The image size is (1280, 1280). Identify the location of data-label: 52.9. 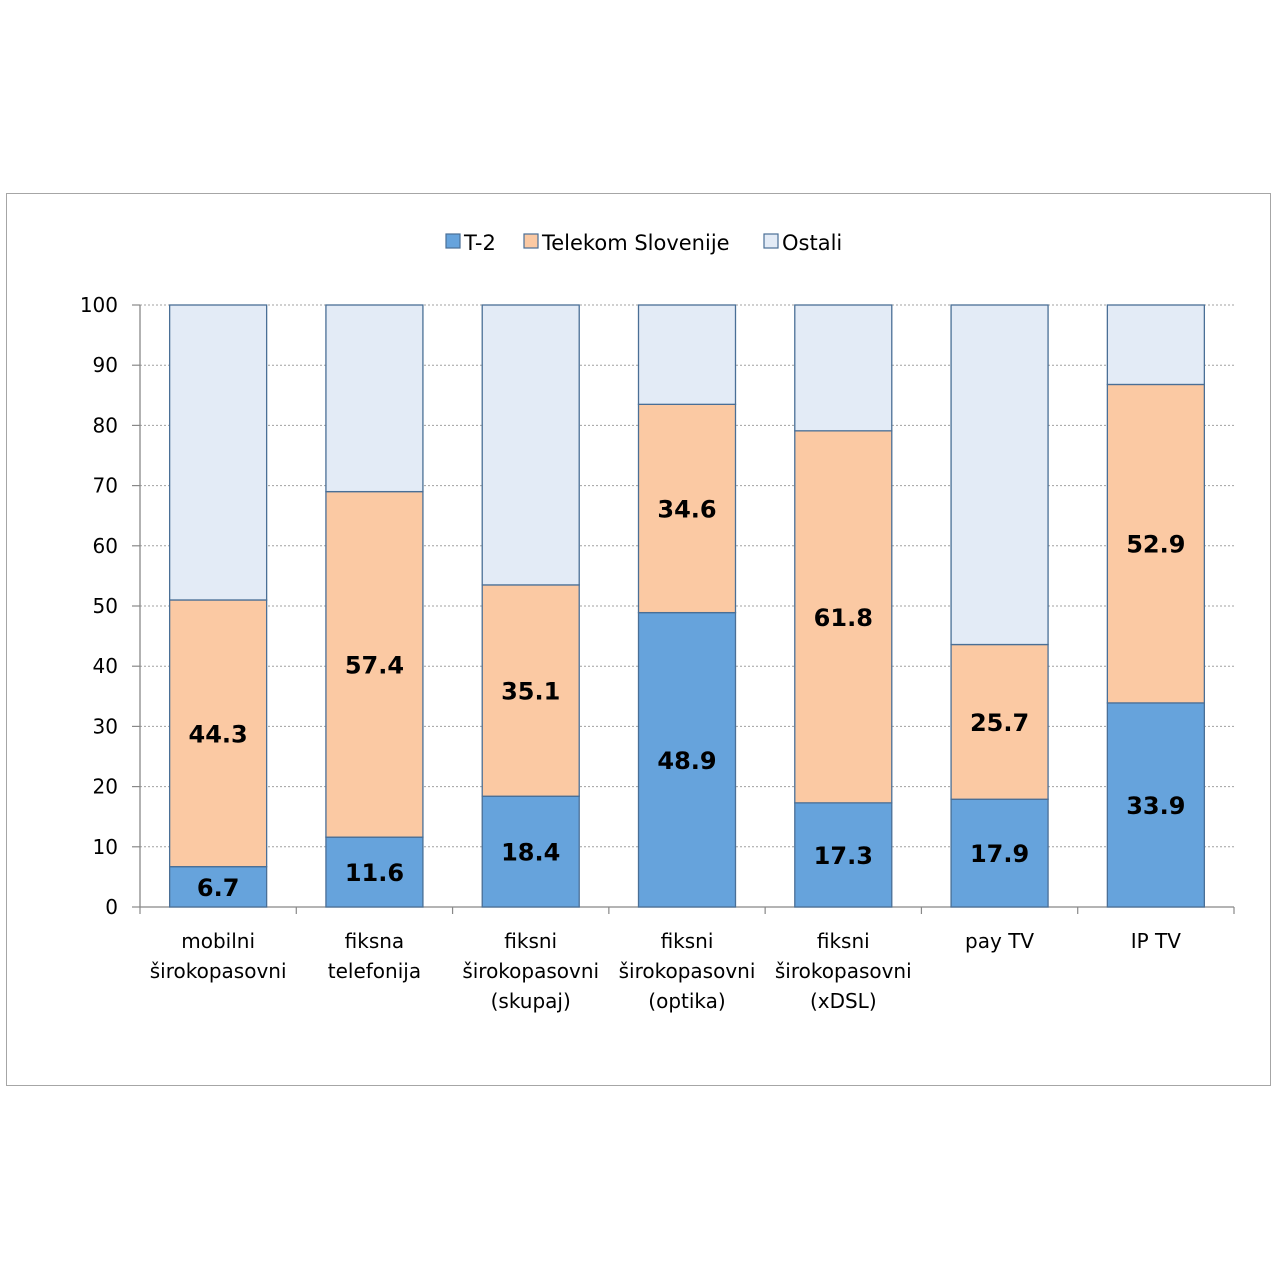
(1155, 545).